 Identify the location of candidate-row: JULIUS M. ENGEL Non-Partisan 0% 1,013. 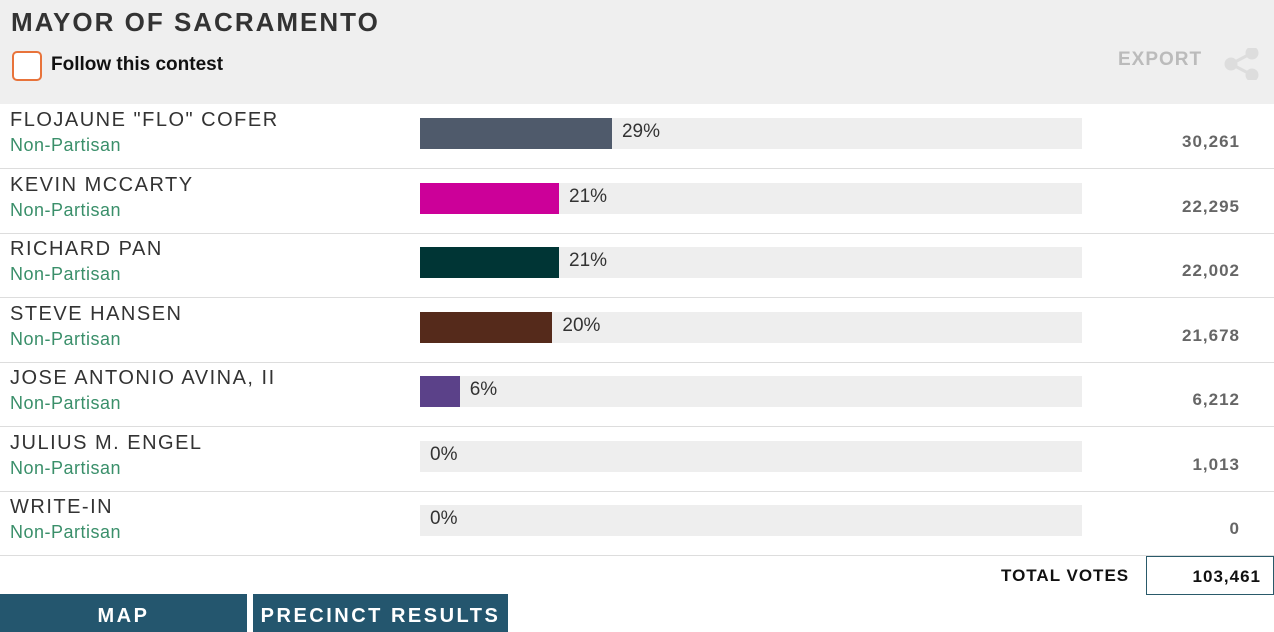
(637, 459).